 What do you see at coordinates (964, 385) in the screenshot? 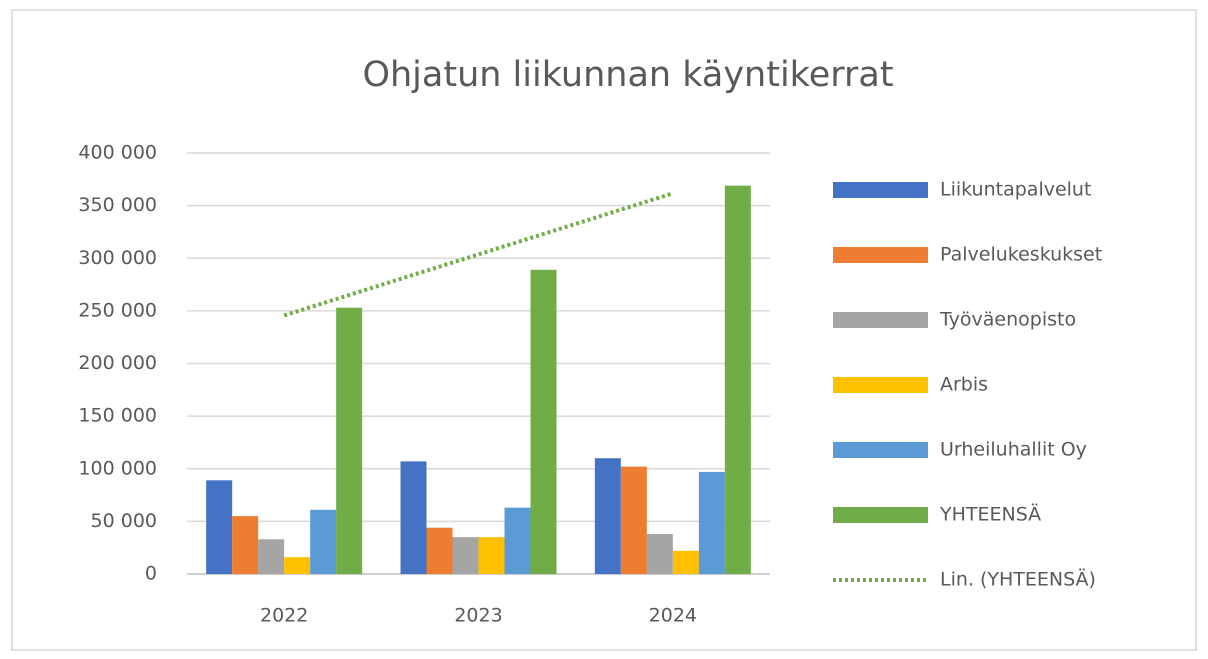
I see `legend-label: Arbis` at bounding box center [964, 385].